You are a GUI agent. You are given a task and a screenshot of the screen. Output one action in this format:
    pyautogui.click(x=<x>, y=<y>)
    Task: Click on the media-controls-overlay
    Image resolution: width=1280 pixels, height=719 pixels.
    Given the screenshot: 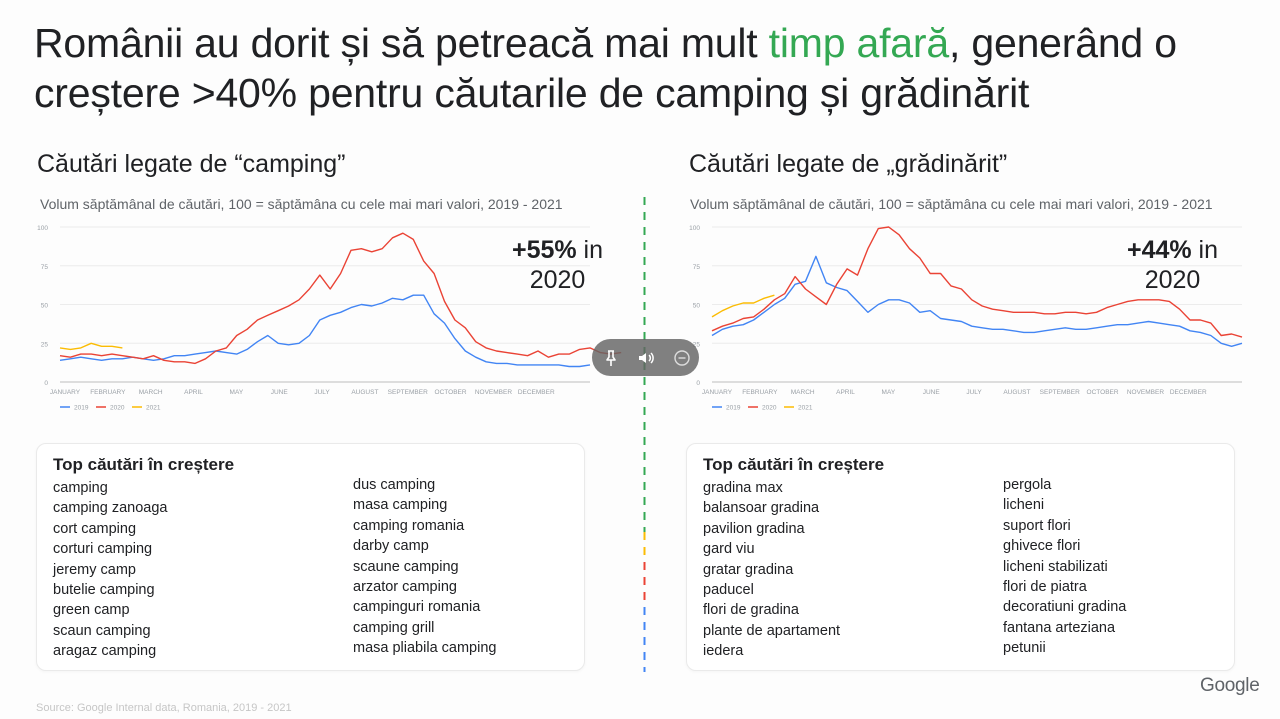 What is the action you would take?
    pyautogui.click(x=645, y=357)
    